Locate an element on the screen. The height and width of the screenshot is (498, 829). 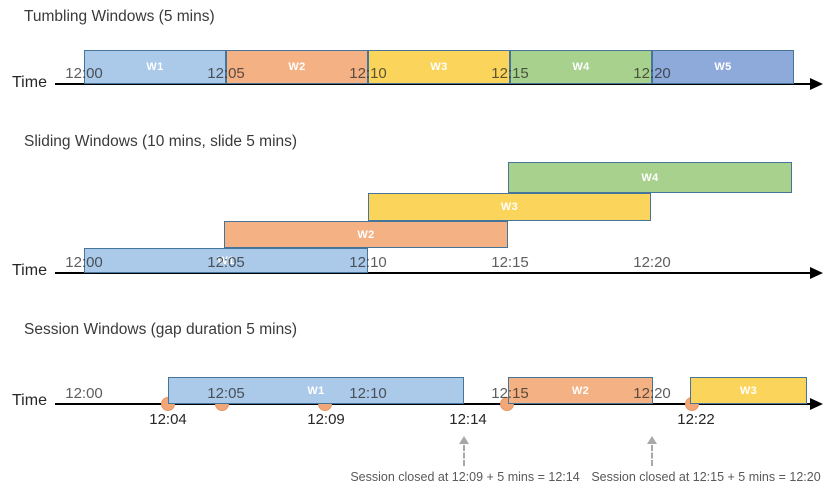
note-text: Session closed at 12:15 + 5 mins = 12:20 is located at coordinates (706, 477).